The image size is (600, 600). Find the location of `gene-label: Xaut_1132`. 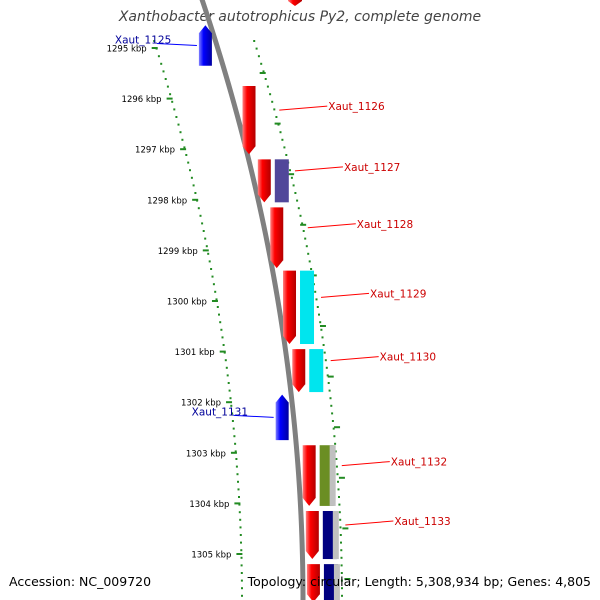

gene-label: Xaut_1132 is located at coordinates (419, 463).